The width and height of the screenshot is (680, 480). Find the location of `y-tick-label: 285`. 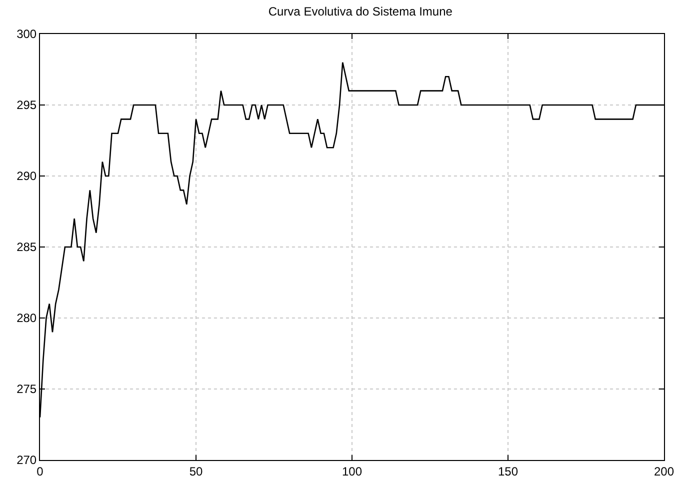

y-tick-label: 285 is located at coordinates (26, 247).